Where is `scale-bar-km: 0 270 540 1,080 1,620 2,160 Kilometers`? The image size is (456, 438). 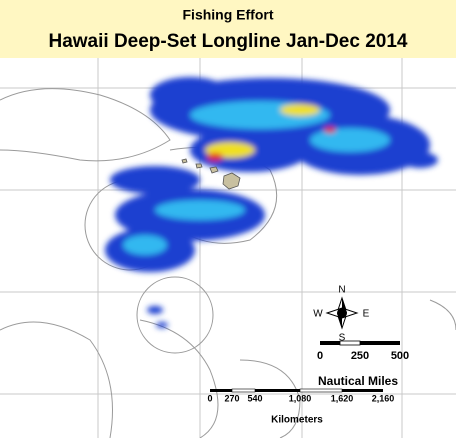
scale-bar-km: 0 270 540 1,080 1,620 2,160 Kilometers is located at coordinates (301, 407).